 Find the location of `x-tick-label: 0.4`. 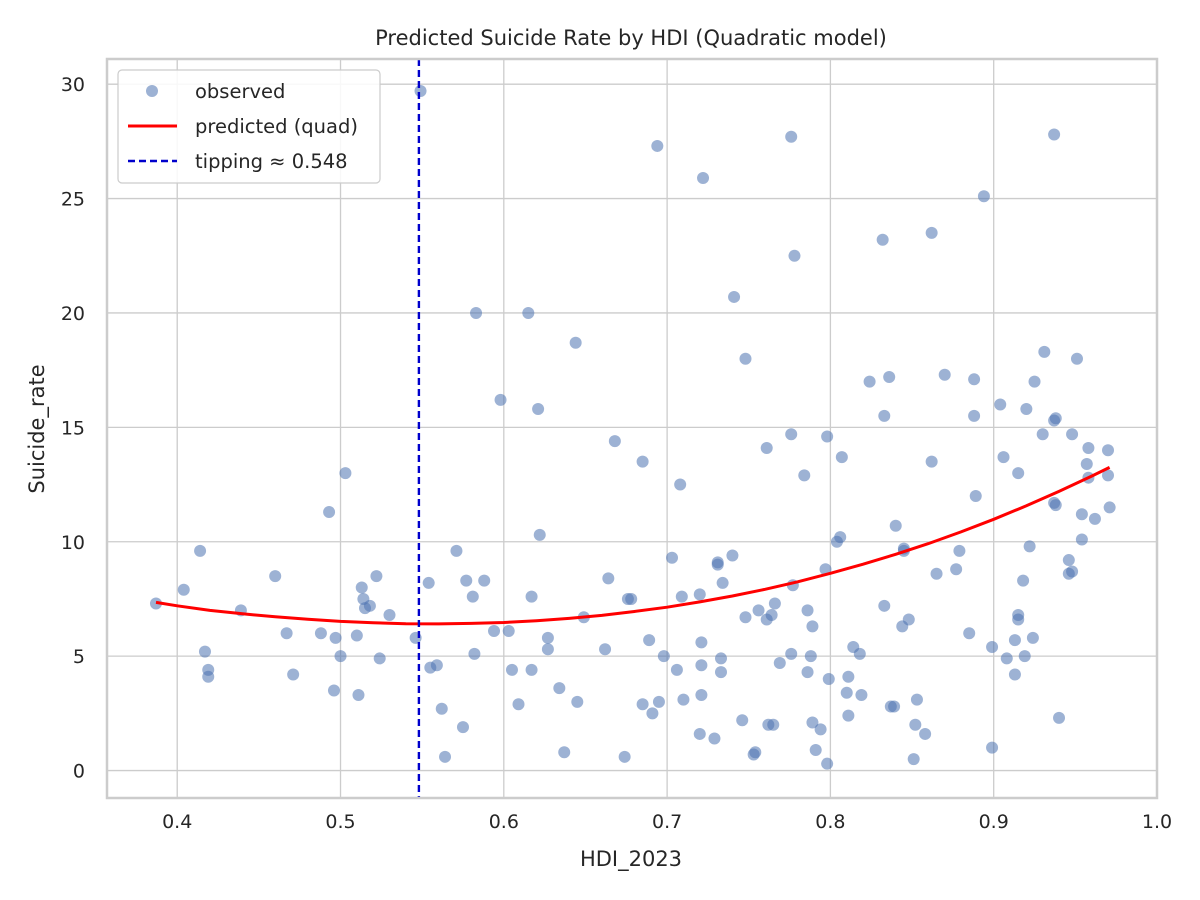

x-tick-label: 0.4 is located at coordinates (177, 822).